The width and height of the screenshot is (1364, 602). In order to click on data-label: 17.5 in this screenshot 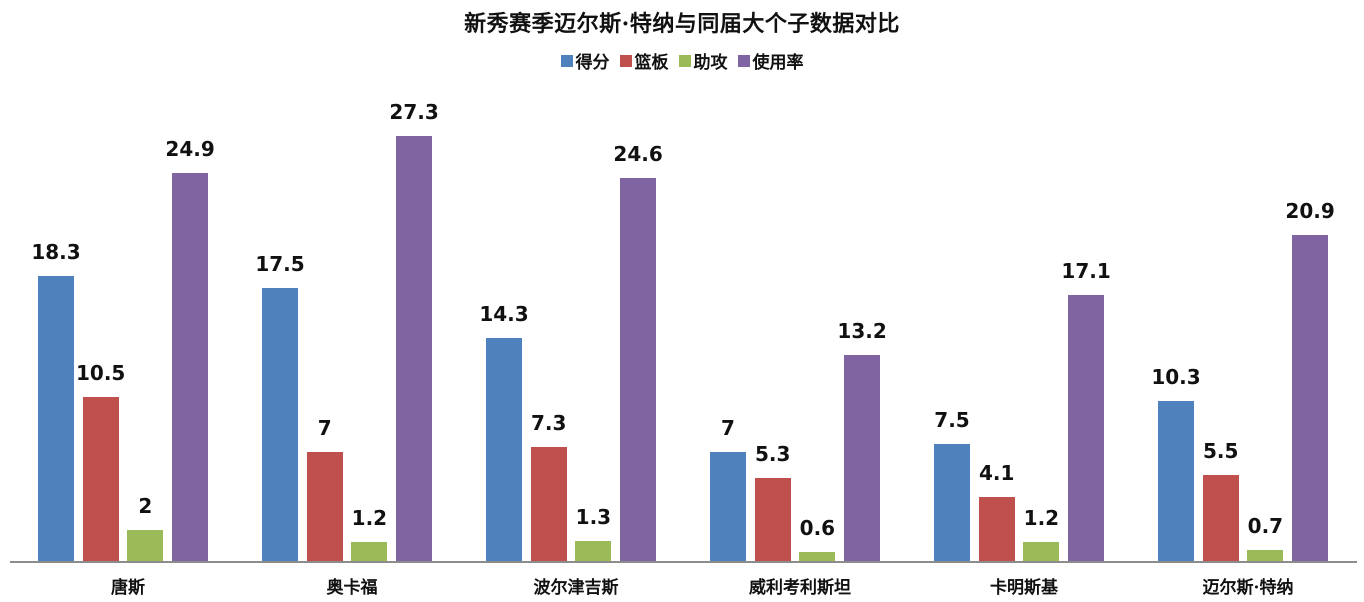, I will do `click(280, 264)`.